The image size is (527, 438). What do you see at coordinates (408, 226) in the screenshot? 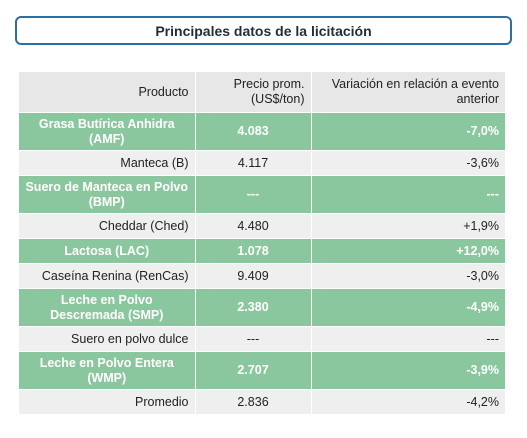
I see `variation-cell: +1,9%` at bounding box center [408, 226].